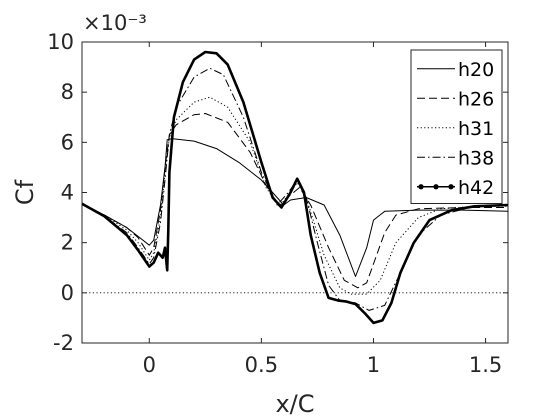  What do you see at coordinates (67, 193) in the screenshot?
I see `y-tick-label: 4` at bounding box center [67, 193].